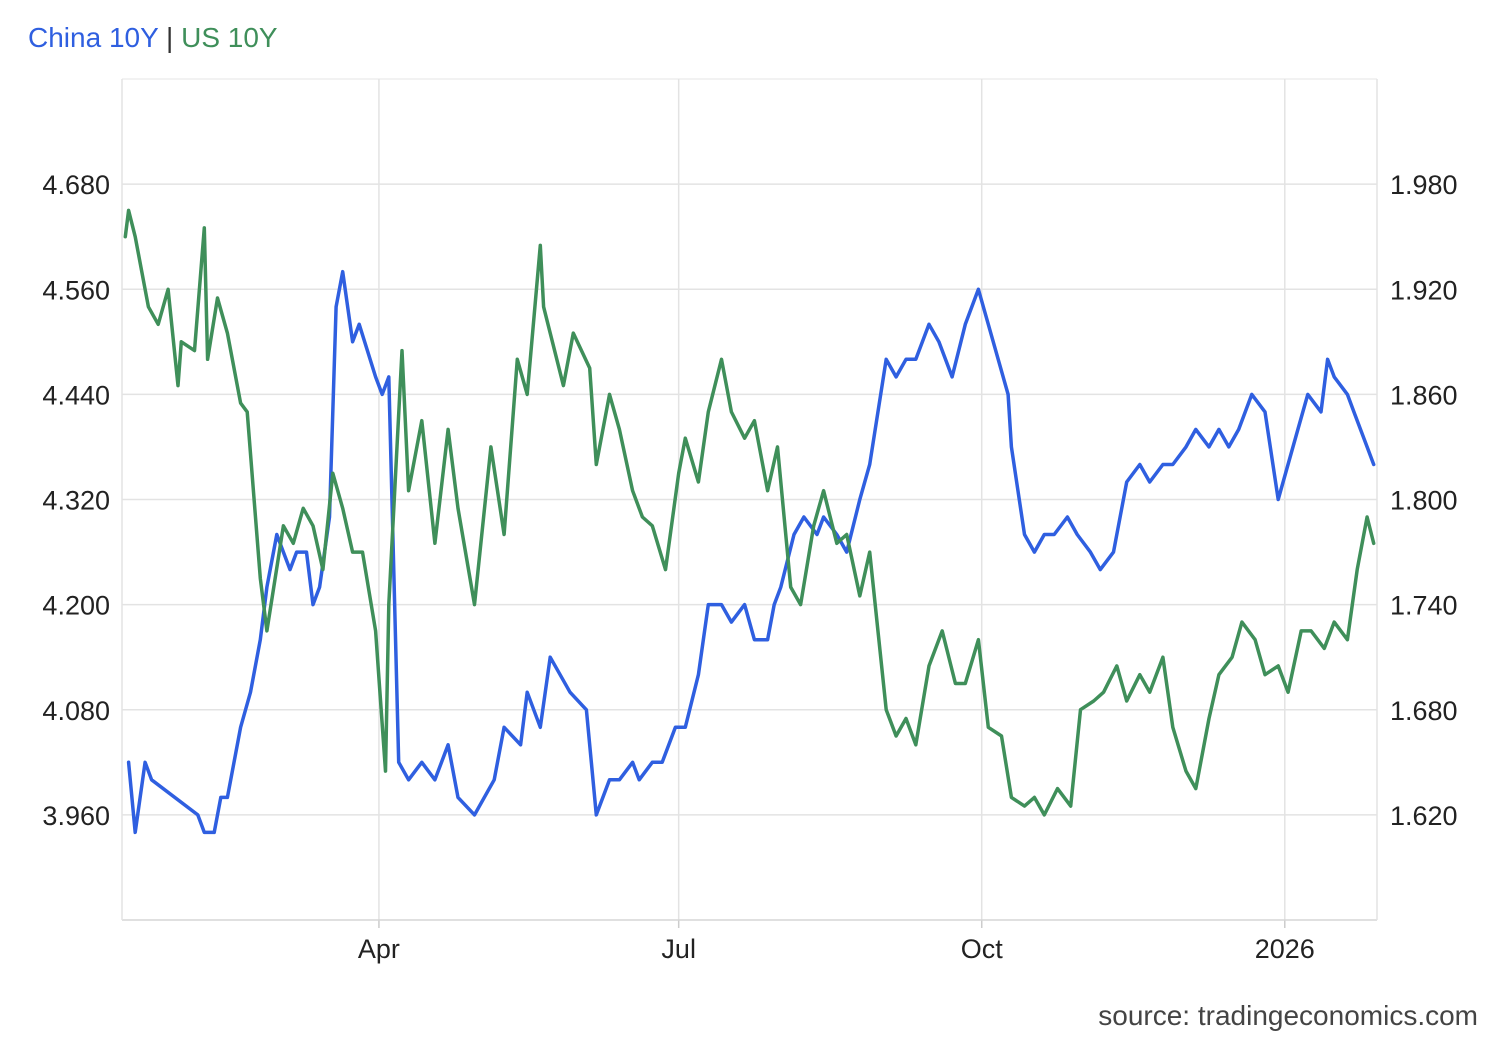 The width and height of the screenshot is (1500, 1045). What do you see at coordinates (1285, 949) in the screenshot?
I see `x-tick-label: 2026` at bounding box center [1285, 949].